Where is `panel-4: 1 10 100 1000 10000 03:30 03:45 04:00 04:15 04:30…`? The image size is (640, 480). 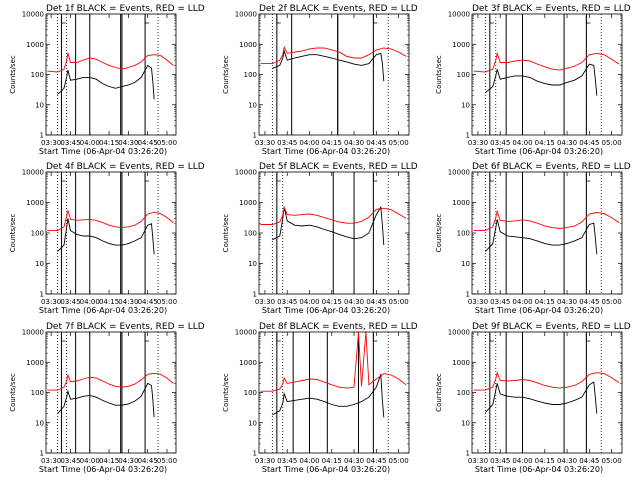
panel-4: 1 10 100 1000 10000 03:30 03:45 04:00 04:15 04:30… is located at coordinates (107, 238).